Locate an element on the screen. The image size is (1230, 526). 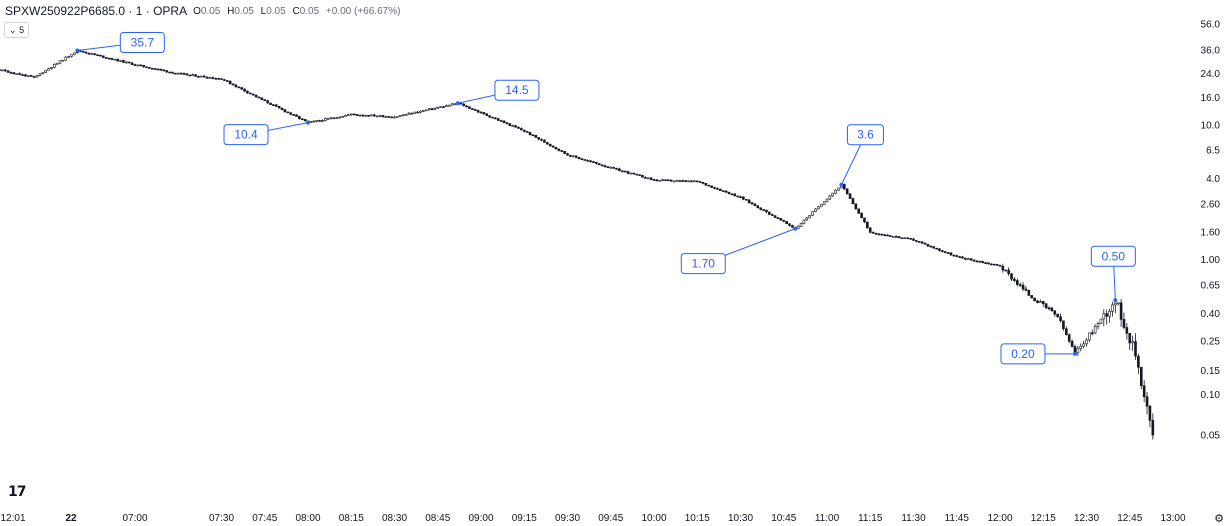
y-tick-label: 1.60 is located at coordinates (1211, 233).